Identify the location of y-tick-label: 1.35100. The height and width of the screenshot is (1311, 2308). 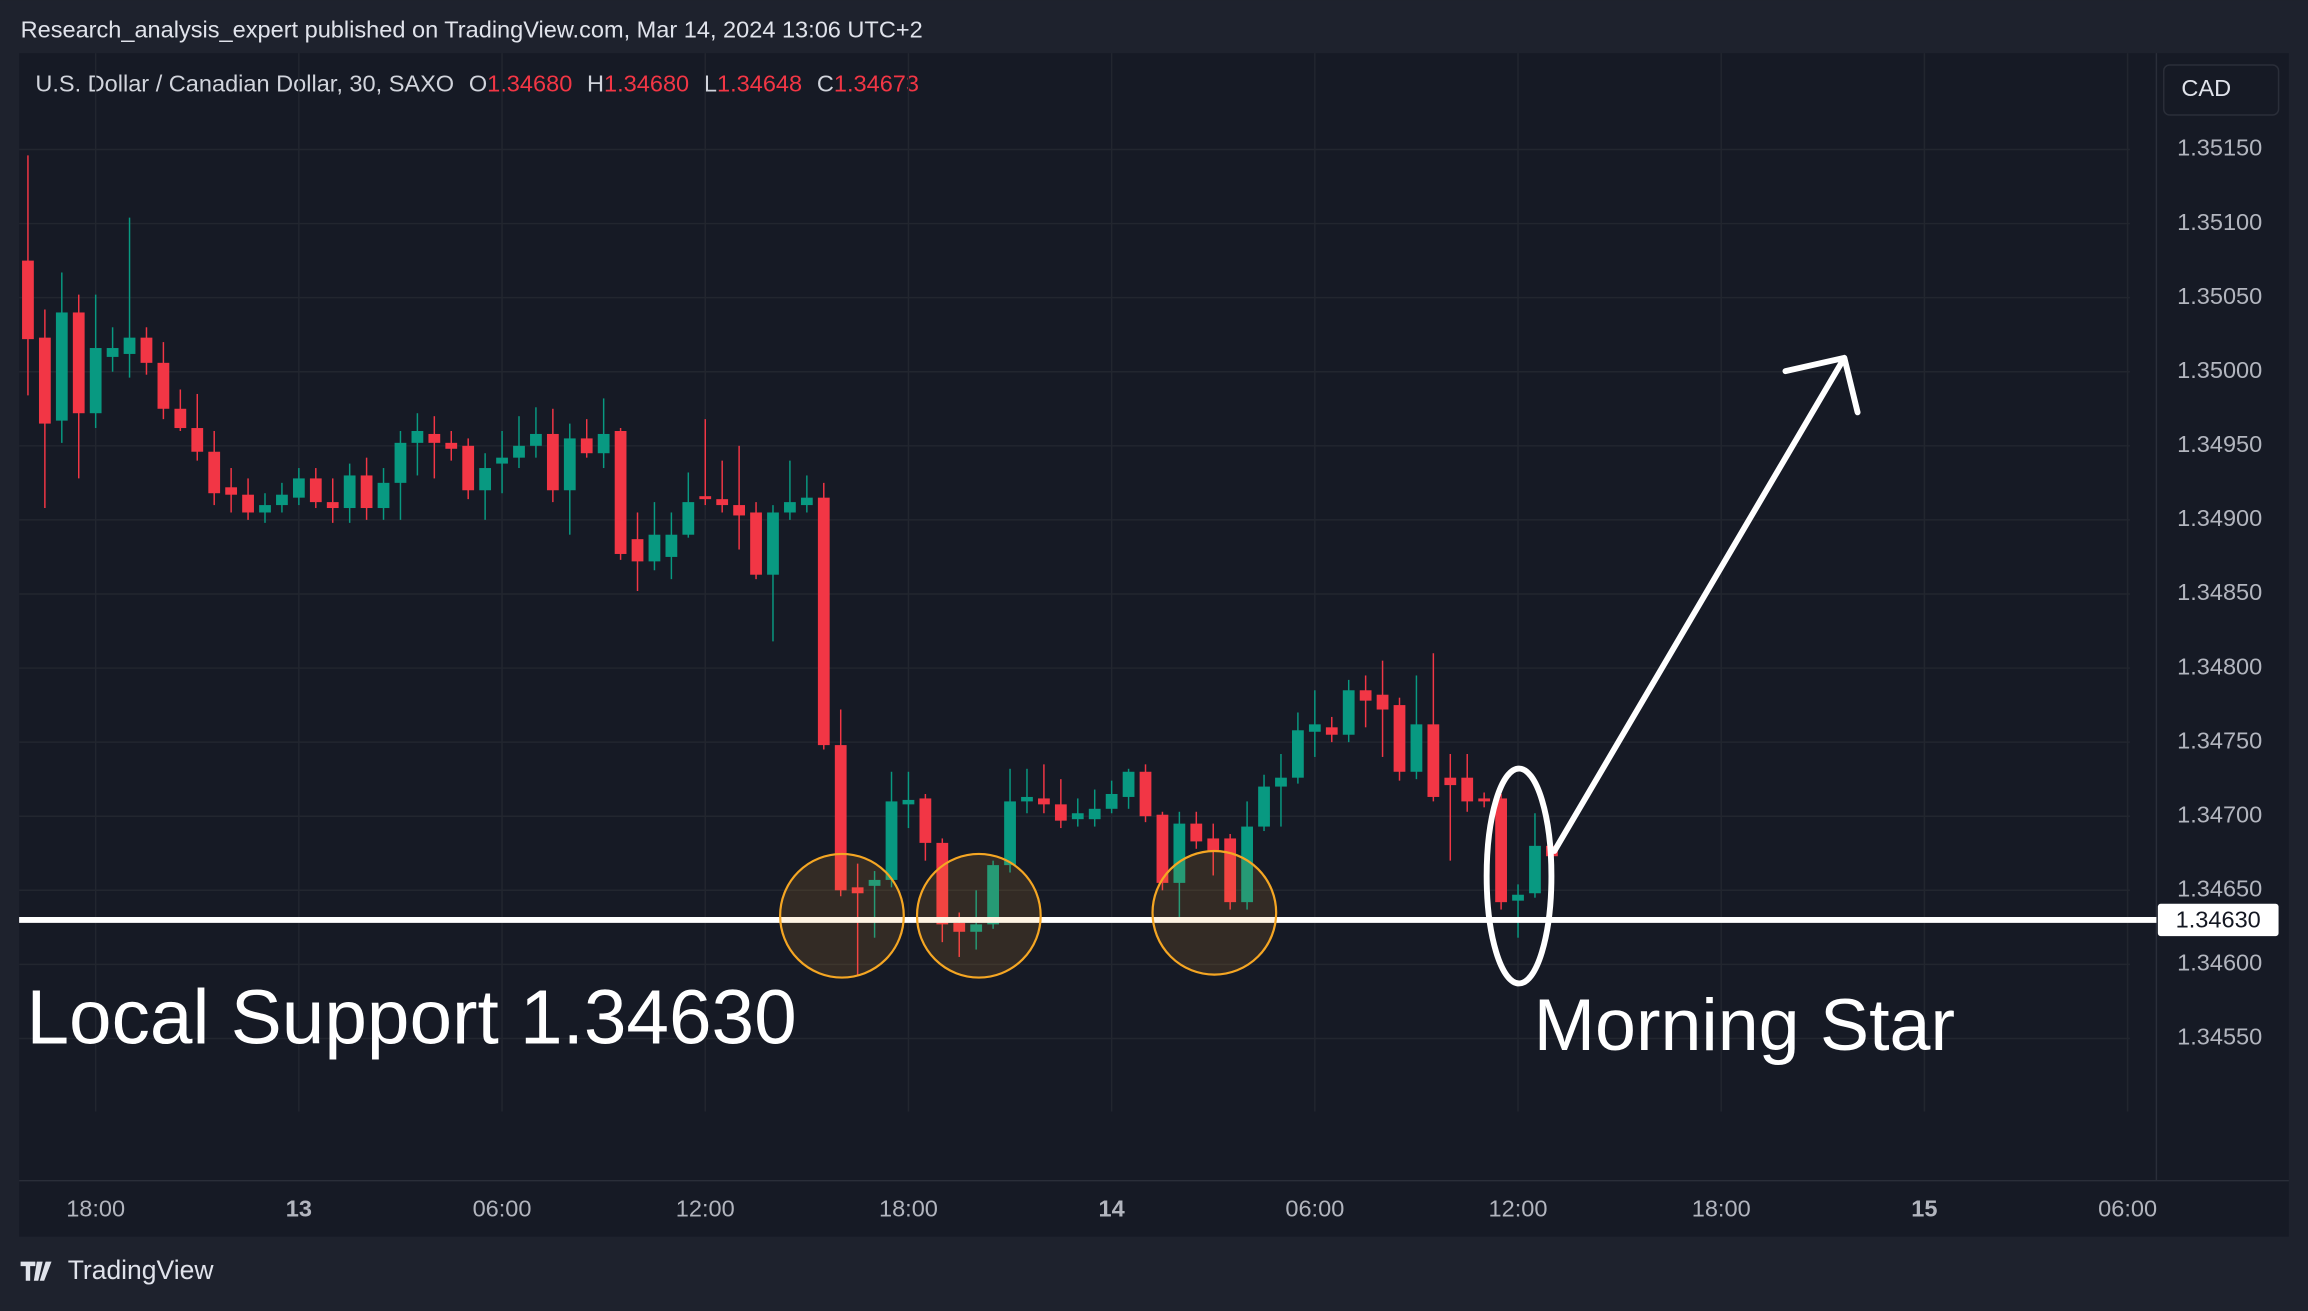
(2219, 222).